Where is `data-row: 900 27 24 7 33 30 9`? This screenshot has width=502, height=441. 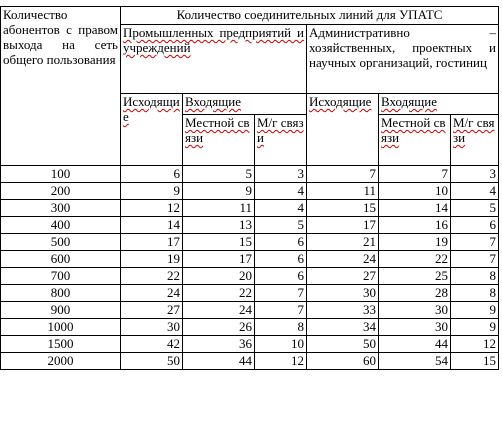
data-row: 900 27 24 7 33 30 9 is located at coordinates (250, 310).